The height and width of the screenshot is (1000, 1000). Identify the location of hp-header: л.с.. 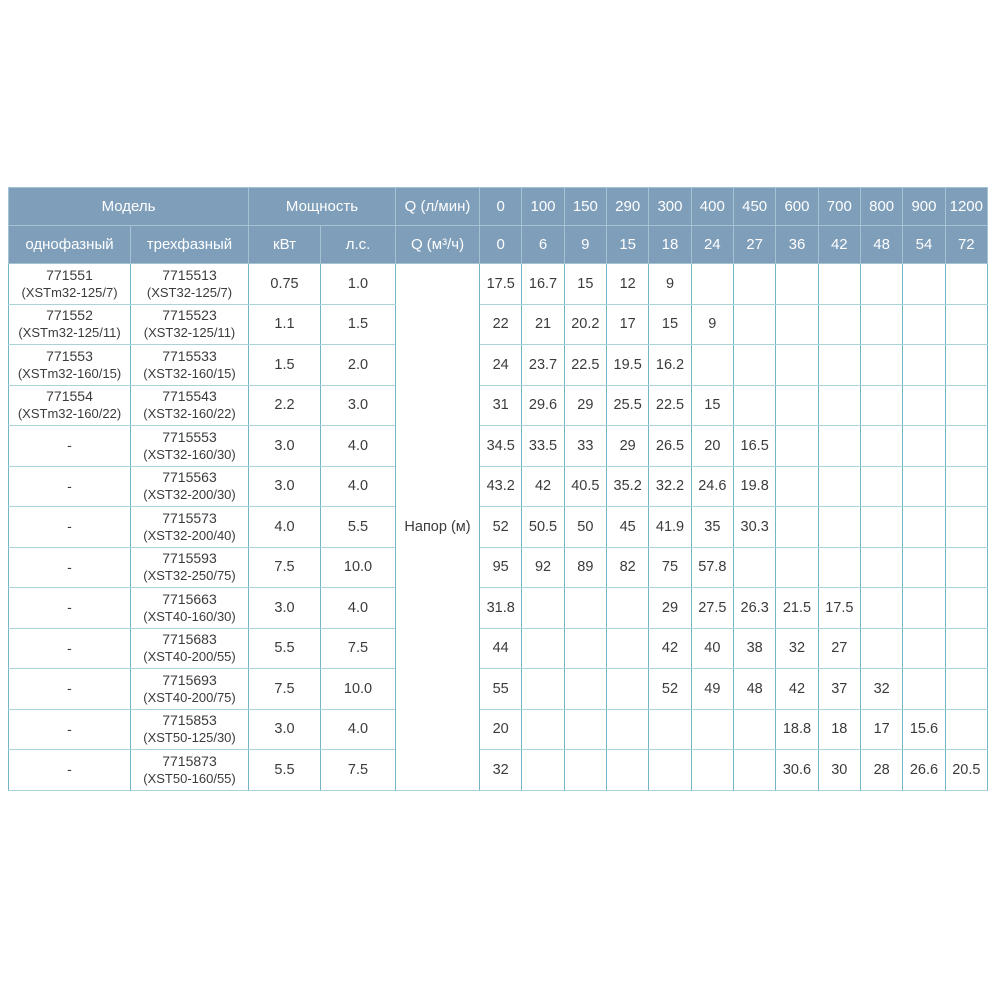
(358, 244).